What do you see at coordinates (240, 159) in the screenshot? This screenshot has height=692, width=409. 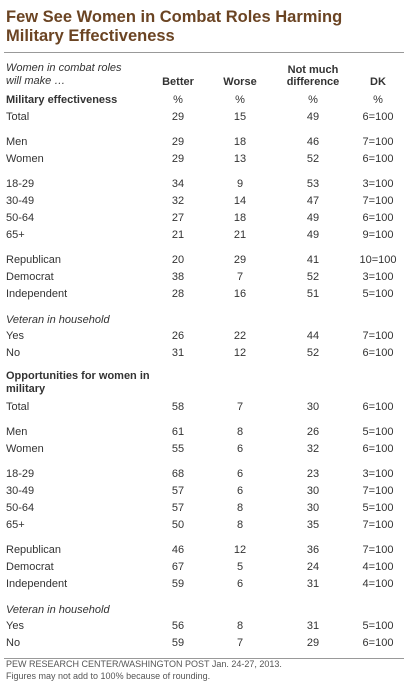 I see `cell: 13` at bounding box center [240, 159].